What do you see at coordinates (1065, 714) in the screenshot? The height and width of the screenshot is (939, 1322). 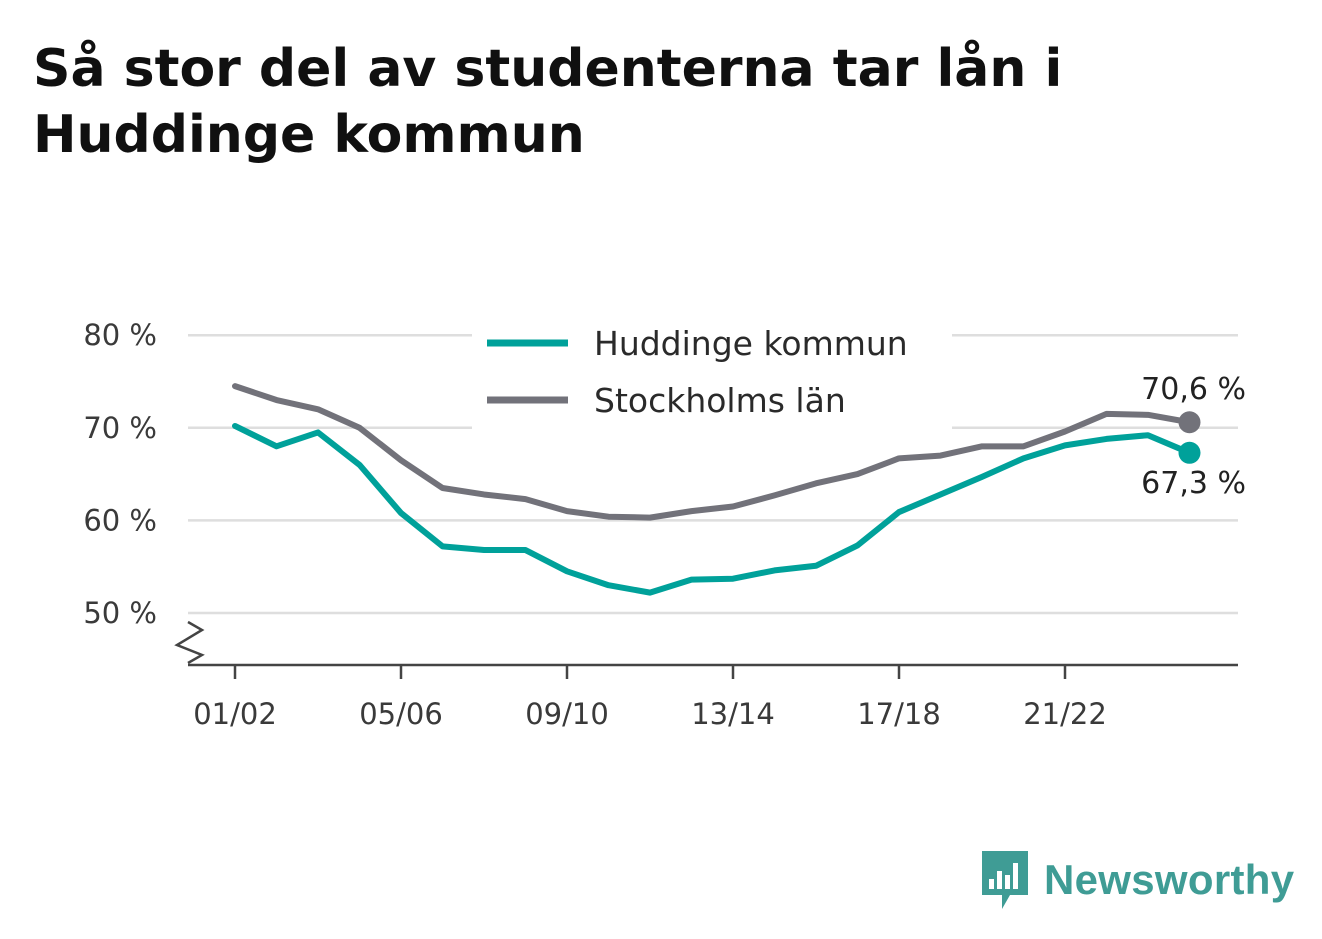 I see `x-tick-label: 21/22` at bounding box center [1065, 714].